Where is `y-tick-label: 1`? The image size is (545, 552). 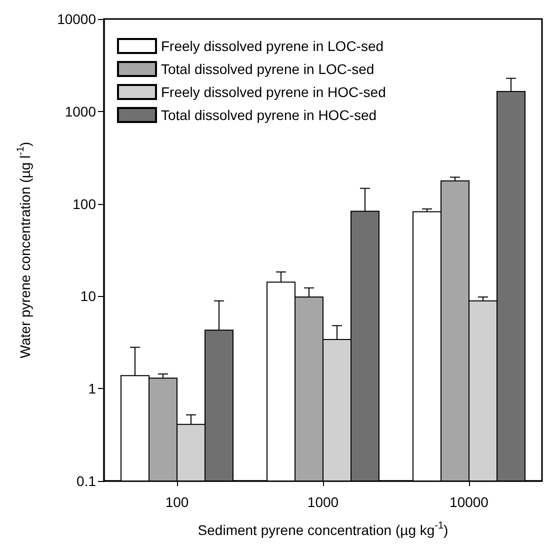 y-tick-label: 1 is located at coordinates (92, 388).